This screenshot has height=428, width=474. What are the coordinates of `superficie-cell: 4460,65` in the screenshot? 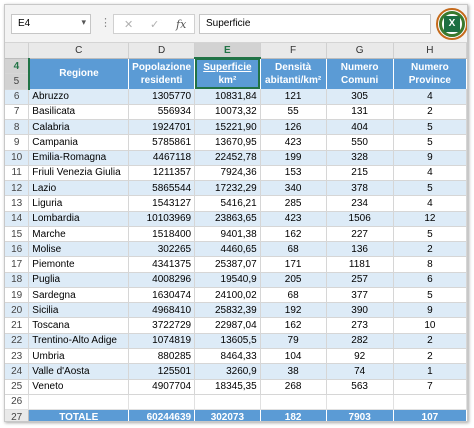 It's located at (227, 249).